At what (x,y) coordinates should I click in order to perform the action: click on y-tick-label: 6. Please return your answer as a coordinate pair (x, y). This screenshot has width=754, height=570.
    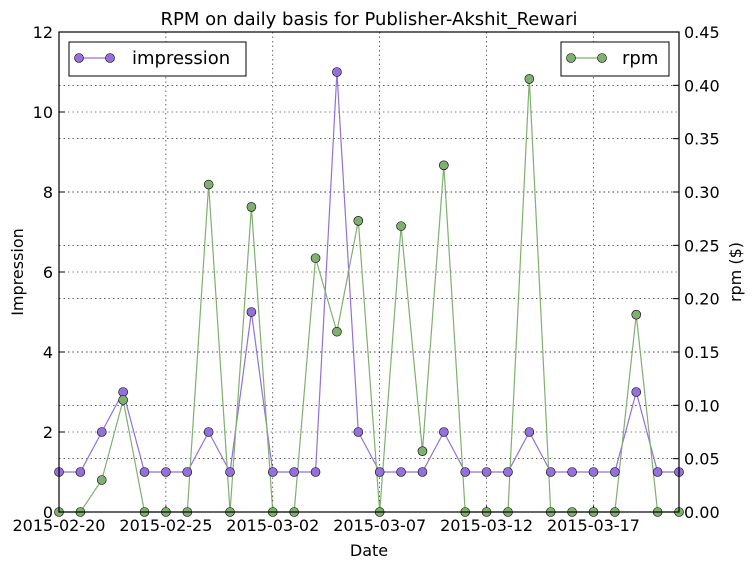
    Looking at the image, I should click on (48, 272).